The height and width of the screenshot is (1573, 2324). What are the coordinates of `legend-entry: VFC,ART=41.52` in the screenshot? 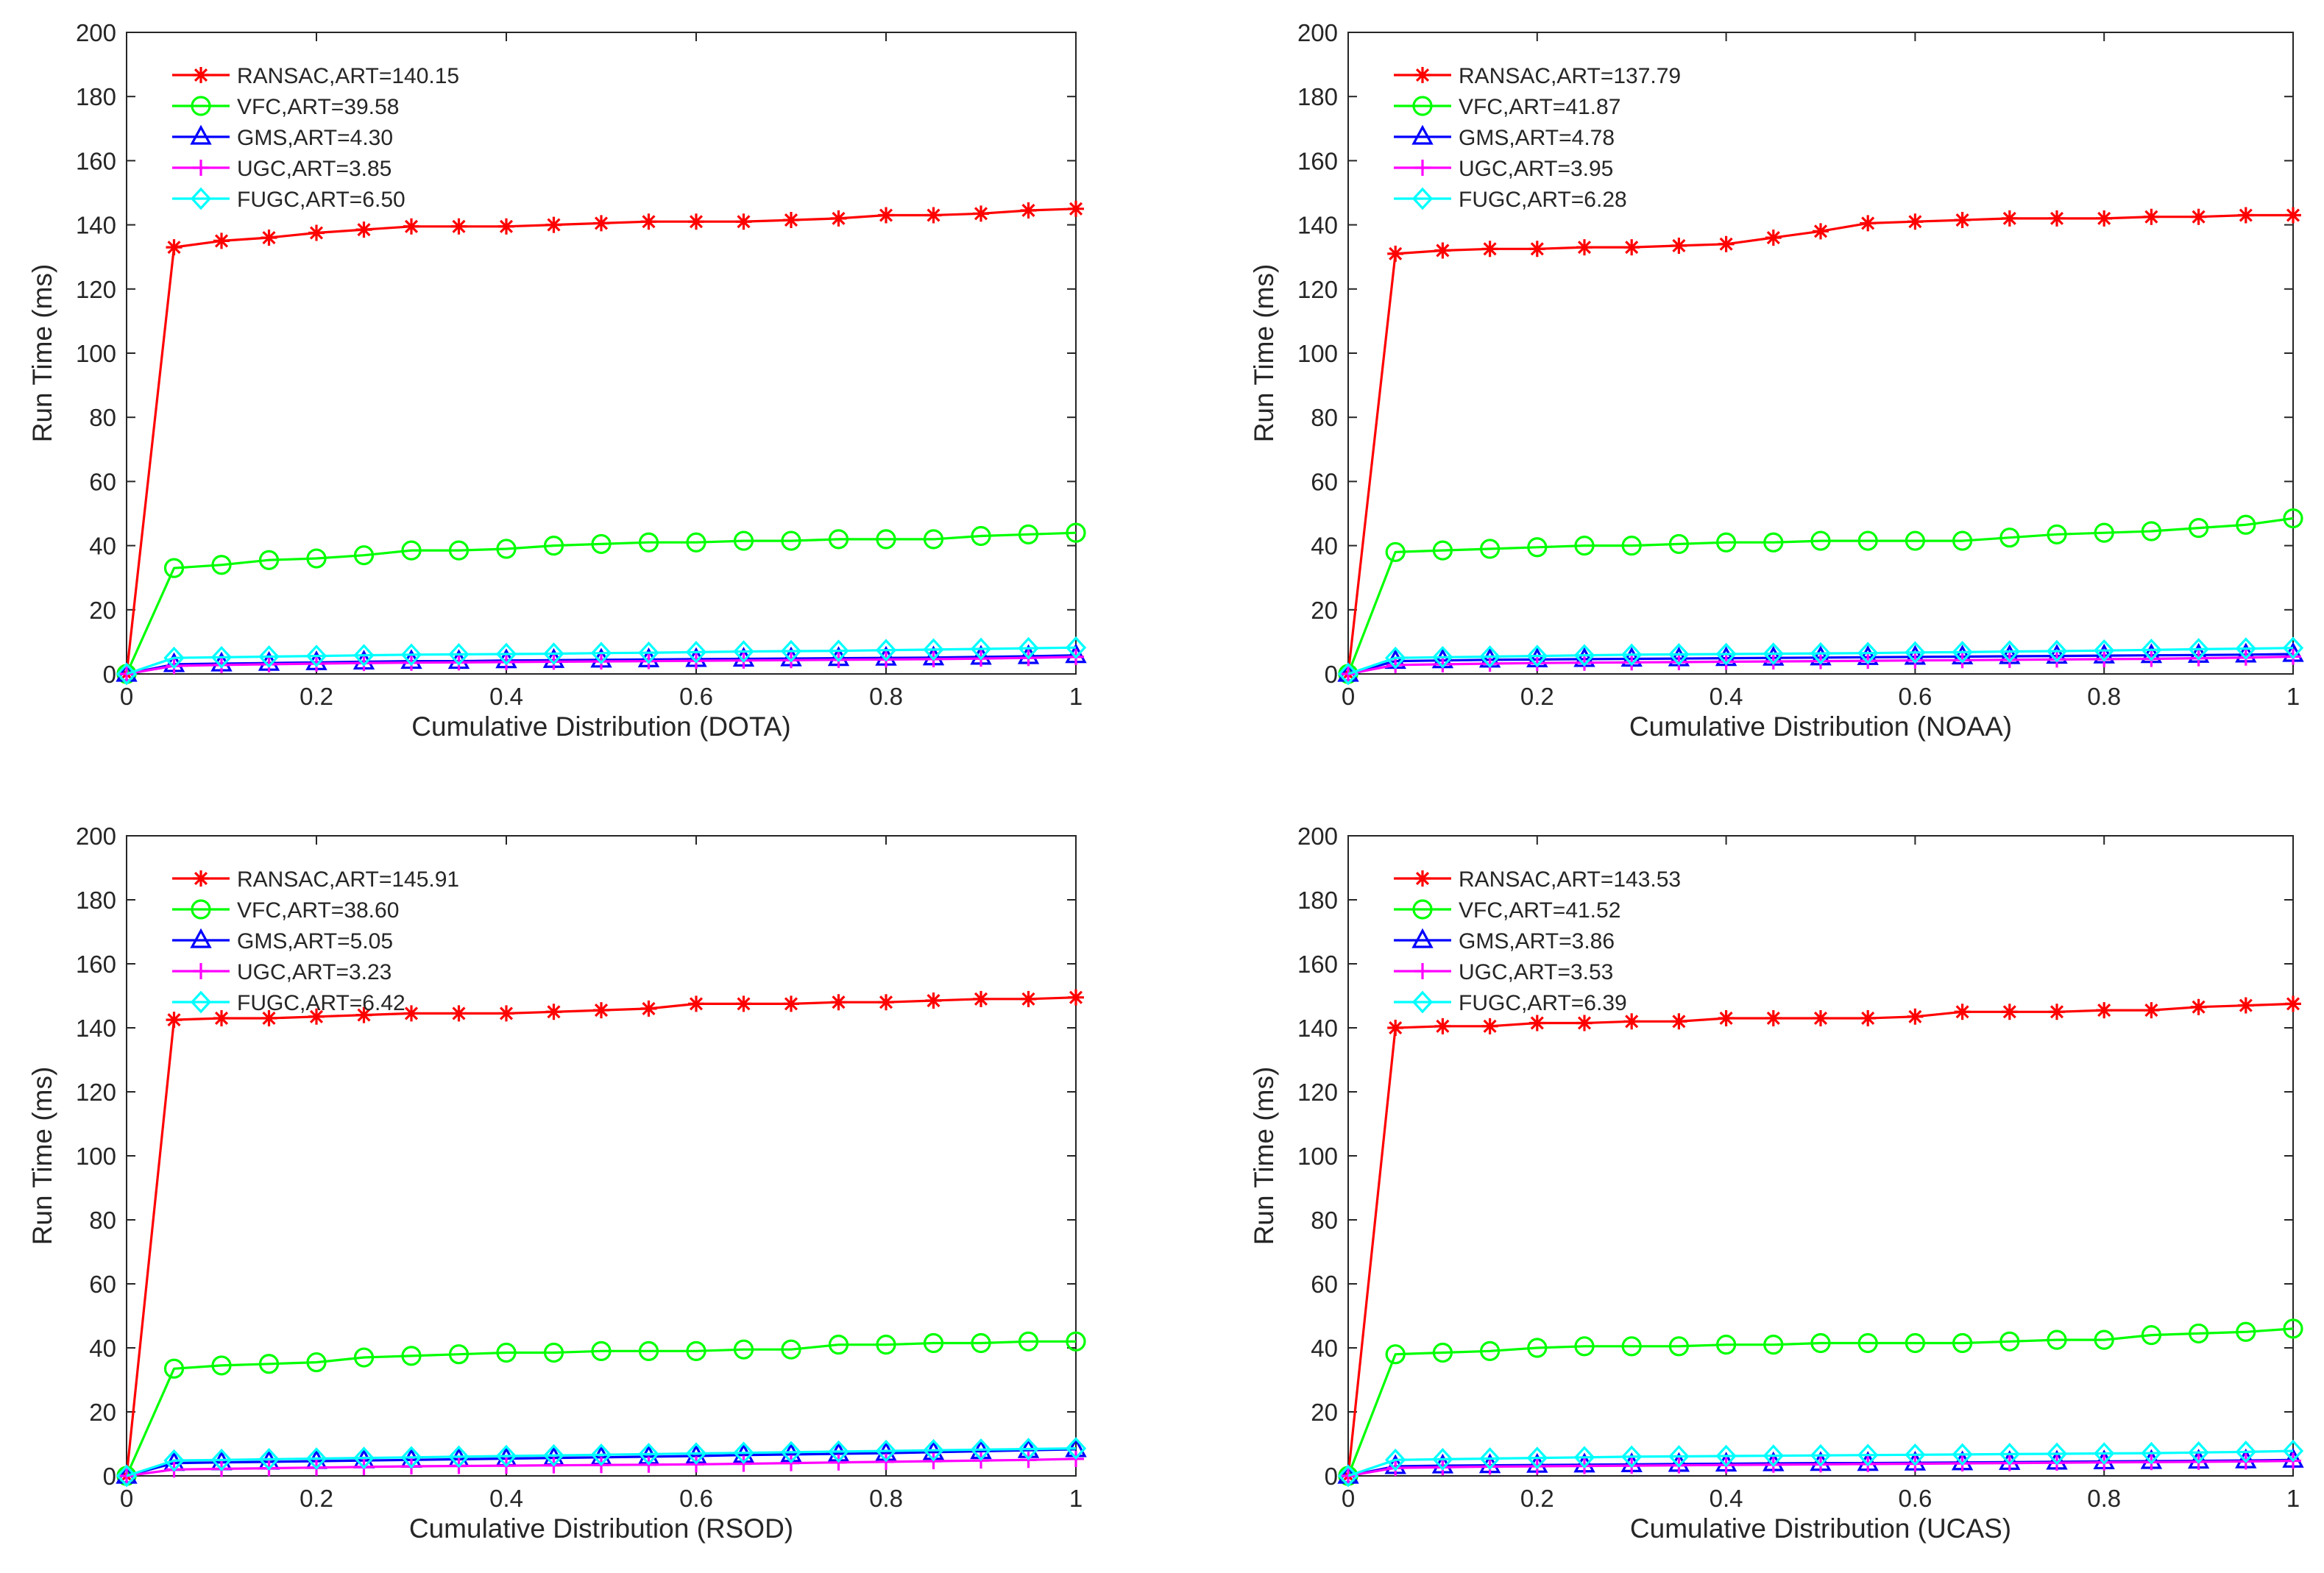 It's located at (1539, 910).